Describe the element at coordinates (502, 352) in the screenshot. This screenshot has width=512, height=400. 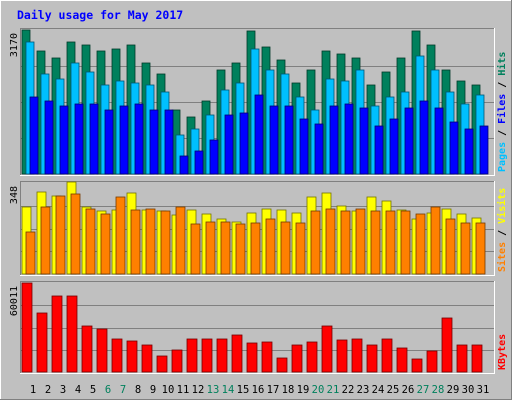
I see `legend-item: KBytes` at that location.